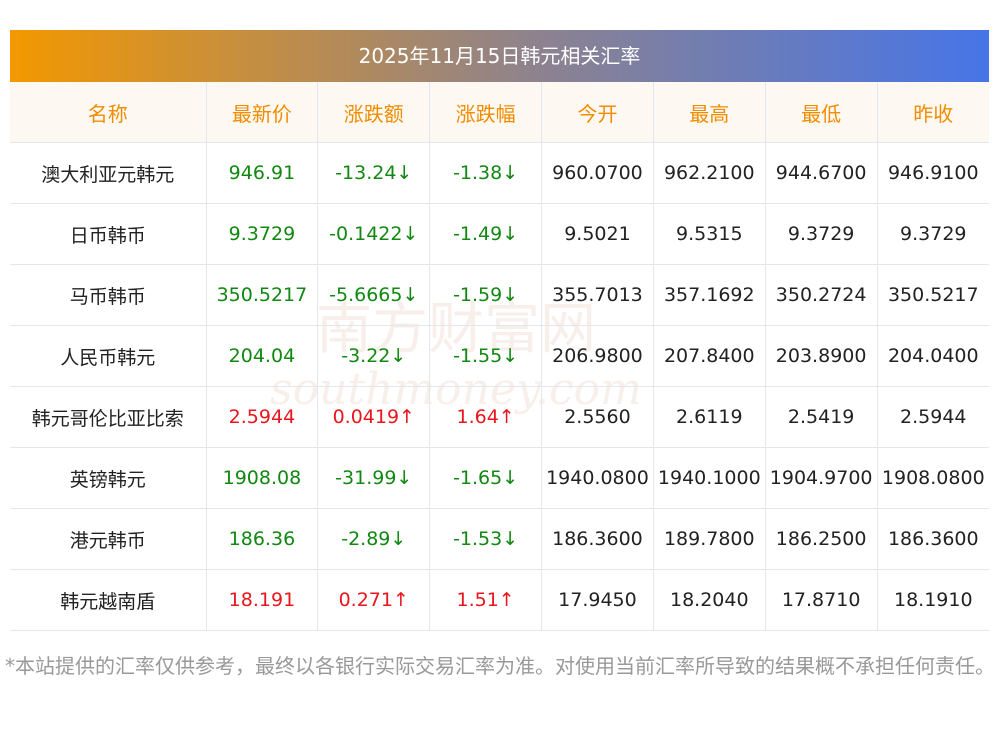 The height and width of the screenshot is (733, 1000). Describe the element at coordinates (709, 173) in the screenshot. I see `cell-high: 962.2100` at that location.